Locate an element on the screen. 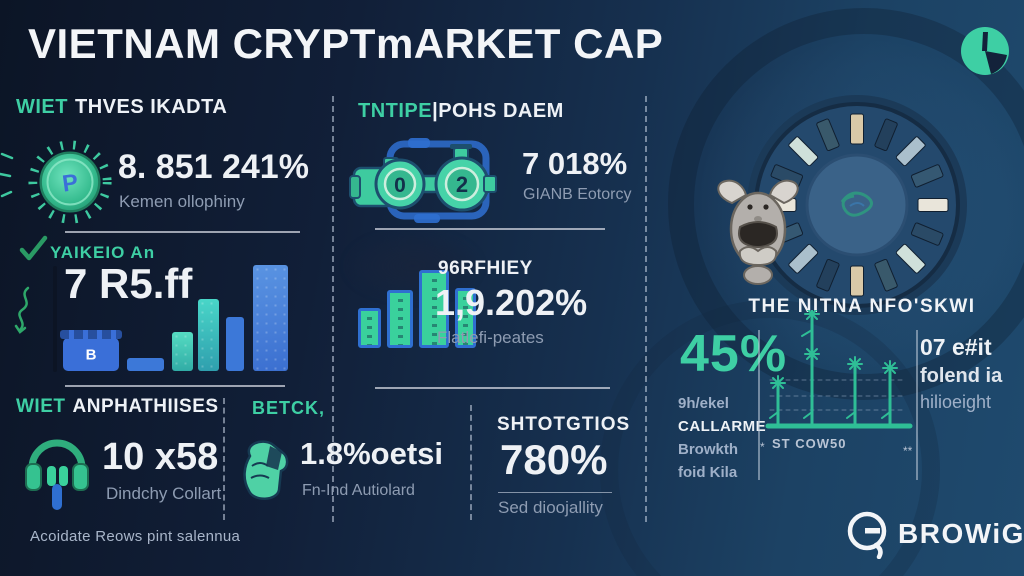  stat-heading-growth: 96RFHIEY is located at coordinates (485, 268).